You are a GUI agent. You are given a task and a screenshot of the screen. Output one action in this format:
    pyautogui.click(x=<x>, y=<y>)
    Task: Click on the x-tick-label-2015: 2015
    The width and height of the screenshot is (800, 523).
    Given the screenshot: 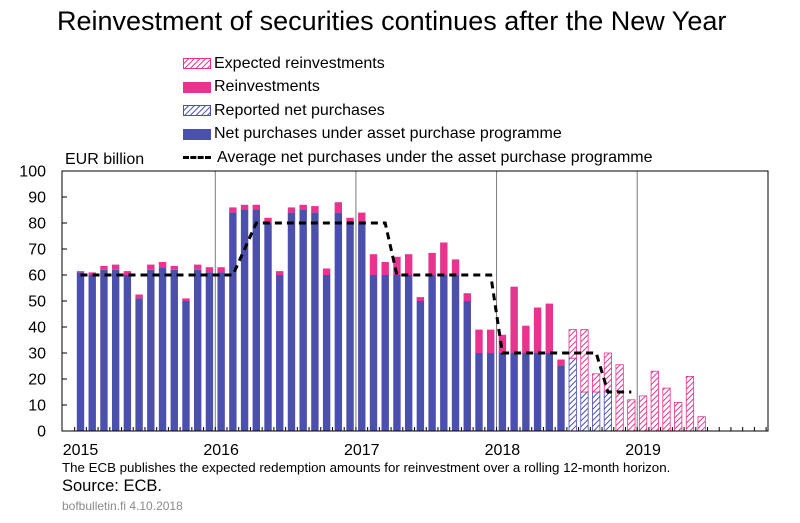 What is the action you would take?
    pyautogui.click(x=81, y=450)
    